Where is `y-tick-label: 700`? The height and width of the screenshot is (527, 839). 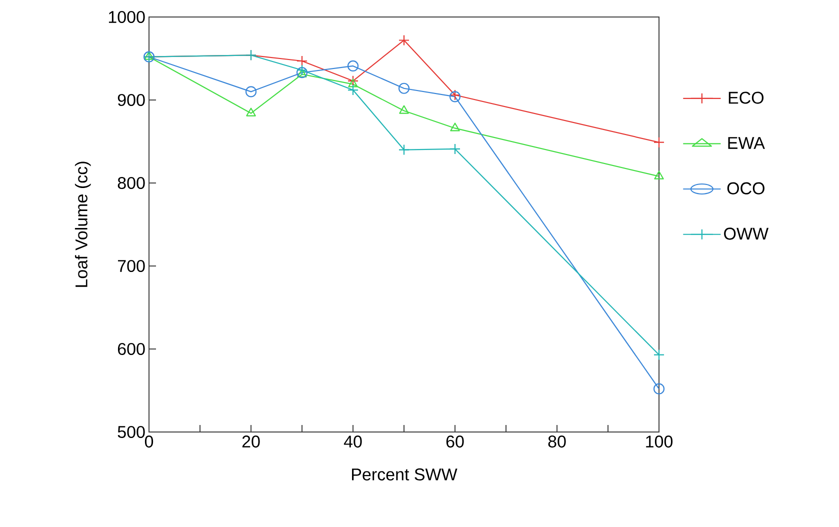
y-tick-label: 700 is located at coordinates (131, 266).